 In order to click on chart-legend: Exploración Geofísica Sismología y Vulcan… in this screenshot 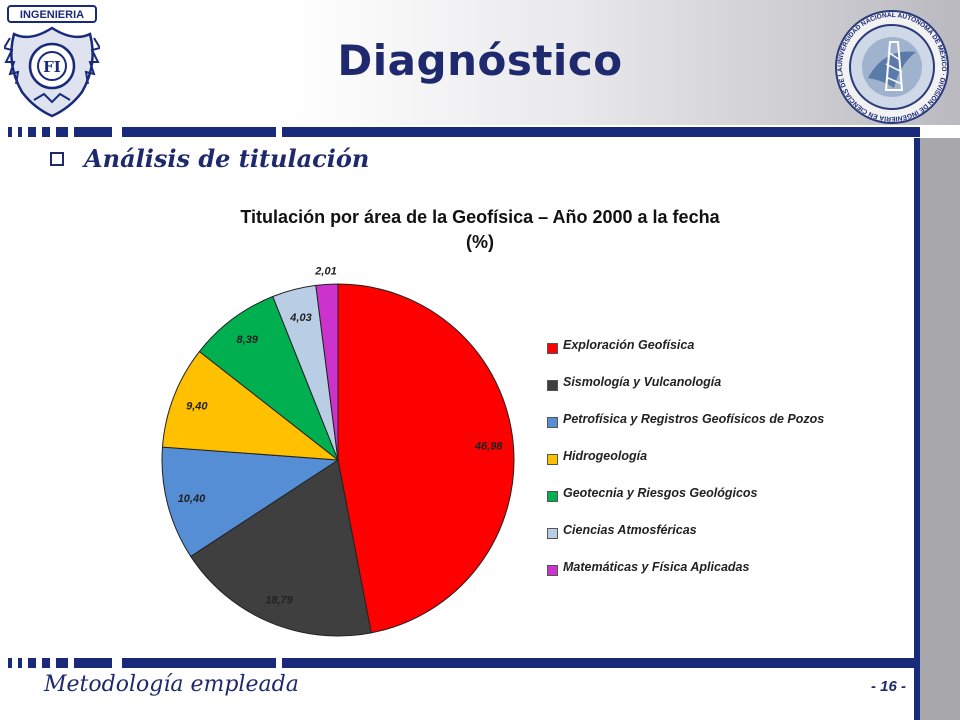, I will do `click(702, 467)`.